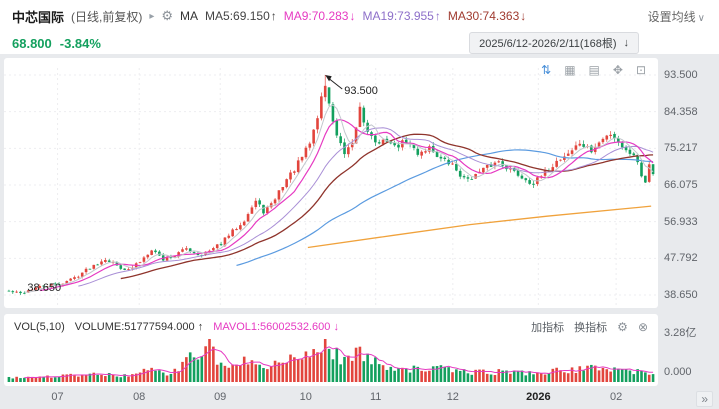  Describe the element at coordinates (352, 16) in the screenshot. I see `ma9-trend-arrow: ↓` at that location.